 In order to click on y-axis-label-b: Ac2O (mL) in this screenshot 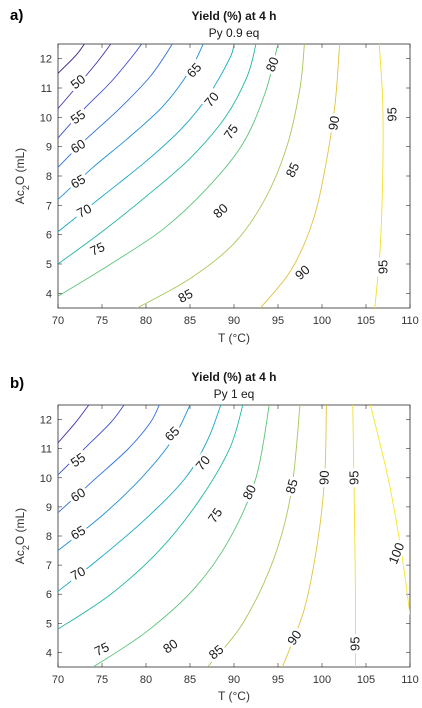, I will do `click(22, 536)`.